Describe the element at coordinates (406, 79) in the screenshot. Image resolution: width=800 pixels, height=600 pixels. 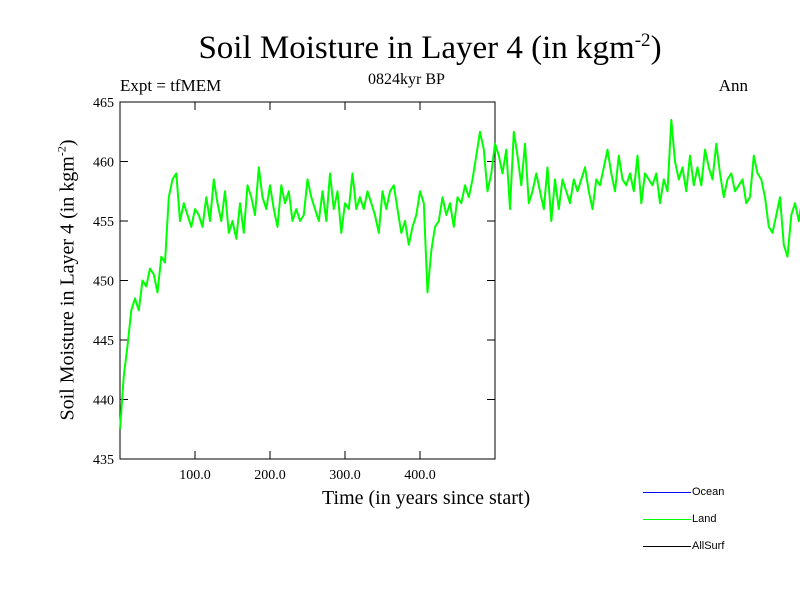
I see `chart-subtitle: 0824kyr BP` at that location.